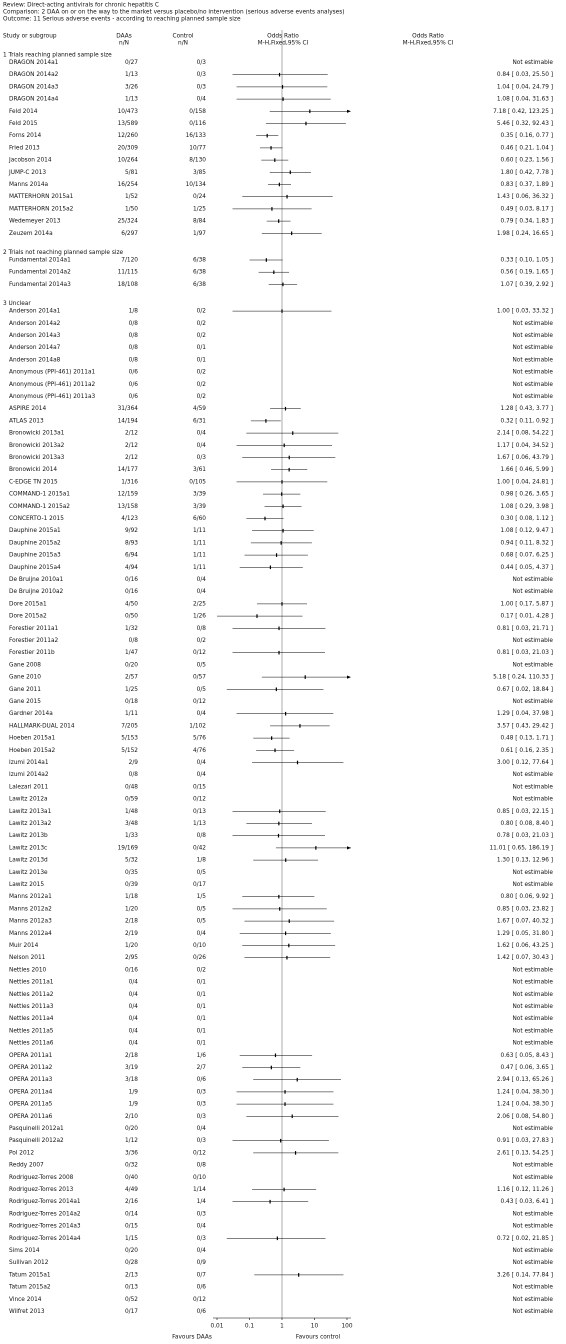  What do you see at coordinates (35, 360) in the screenshot?
I see `study-name: Anderson 2014a8` at bounding box center [35, 360].